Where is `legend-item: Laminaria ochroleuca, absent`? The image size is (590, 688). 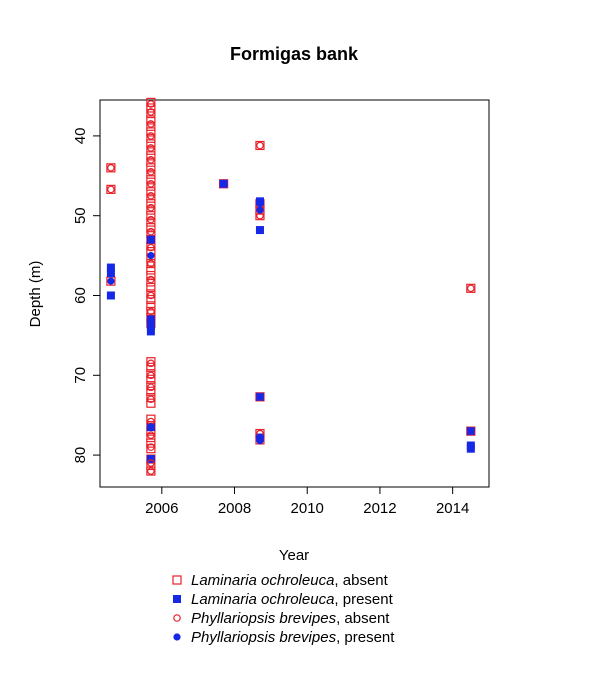 legend-item: Laminaria ochroleuca, absent is located at coordinates (280, 580).